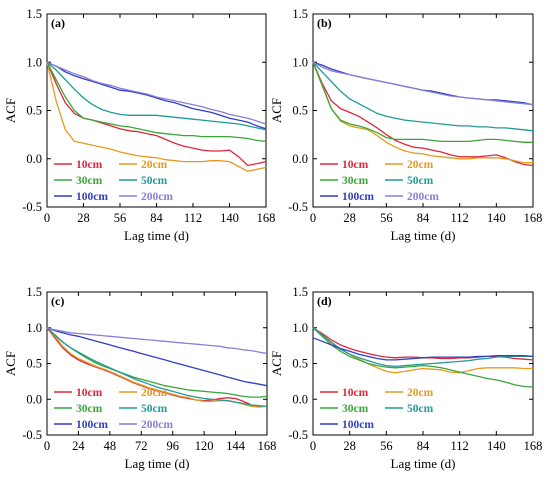 This screenshot has width=550, height=480. I want to click on panel-a-legend-label-10cm: 10cm, so click(89, 165).